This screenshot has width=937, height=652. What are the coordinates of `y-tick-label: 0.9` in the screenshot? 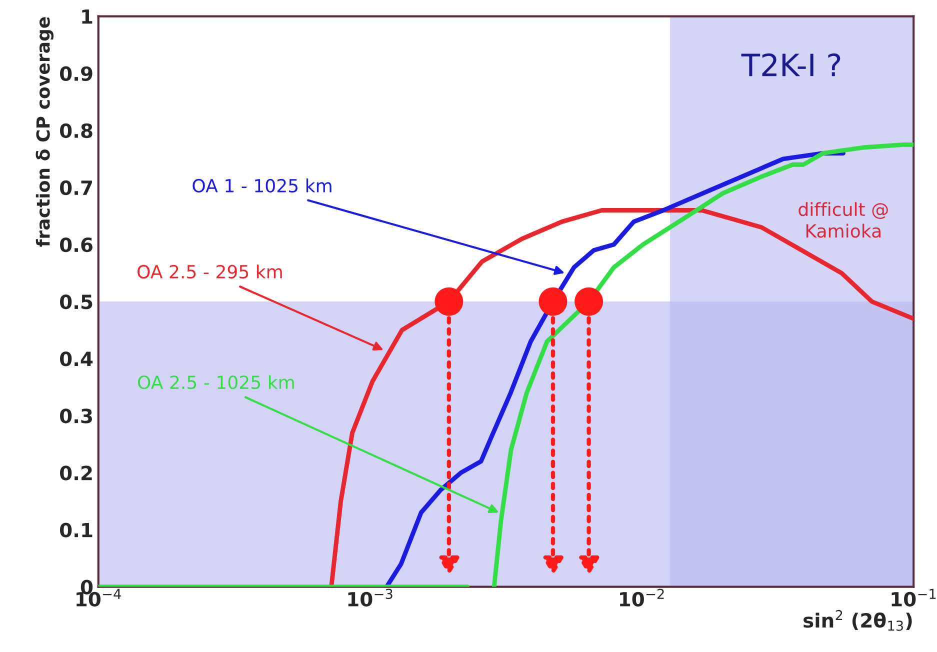 It's located at (76, 74).